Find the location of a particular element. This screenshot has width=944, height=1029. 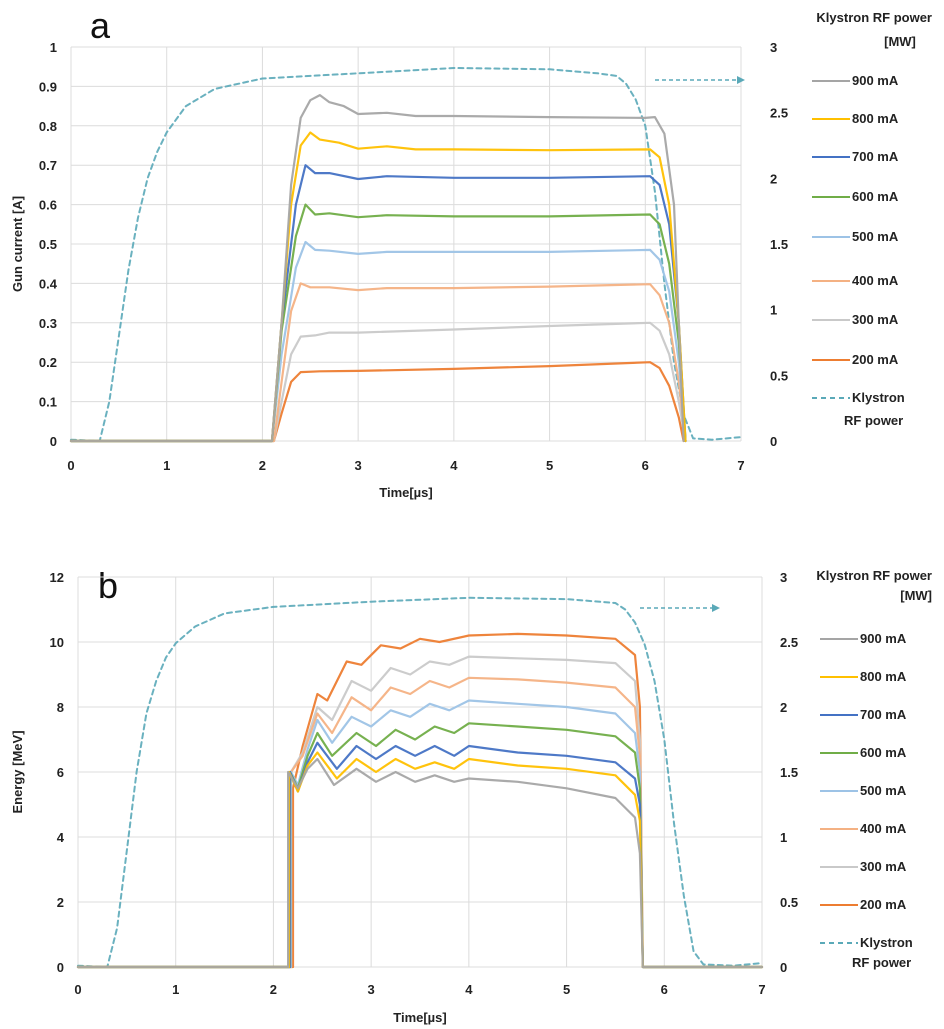

y-axis-label: Gun current [A] is located at coordinates (17, 244).